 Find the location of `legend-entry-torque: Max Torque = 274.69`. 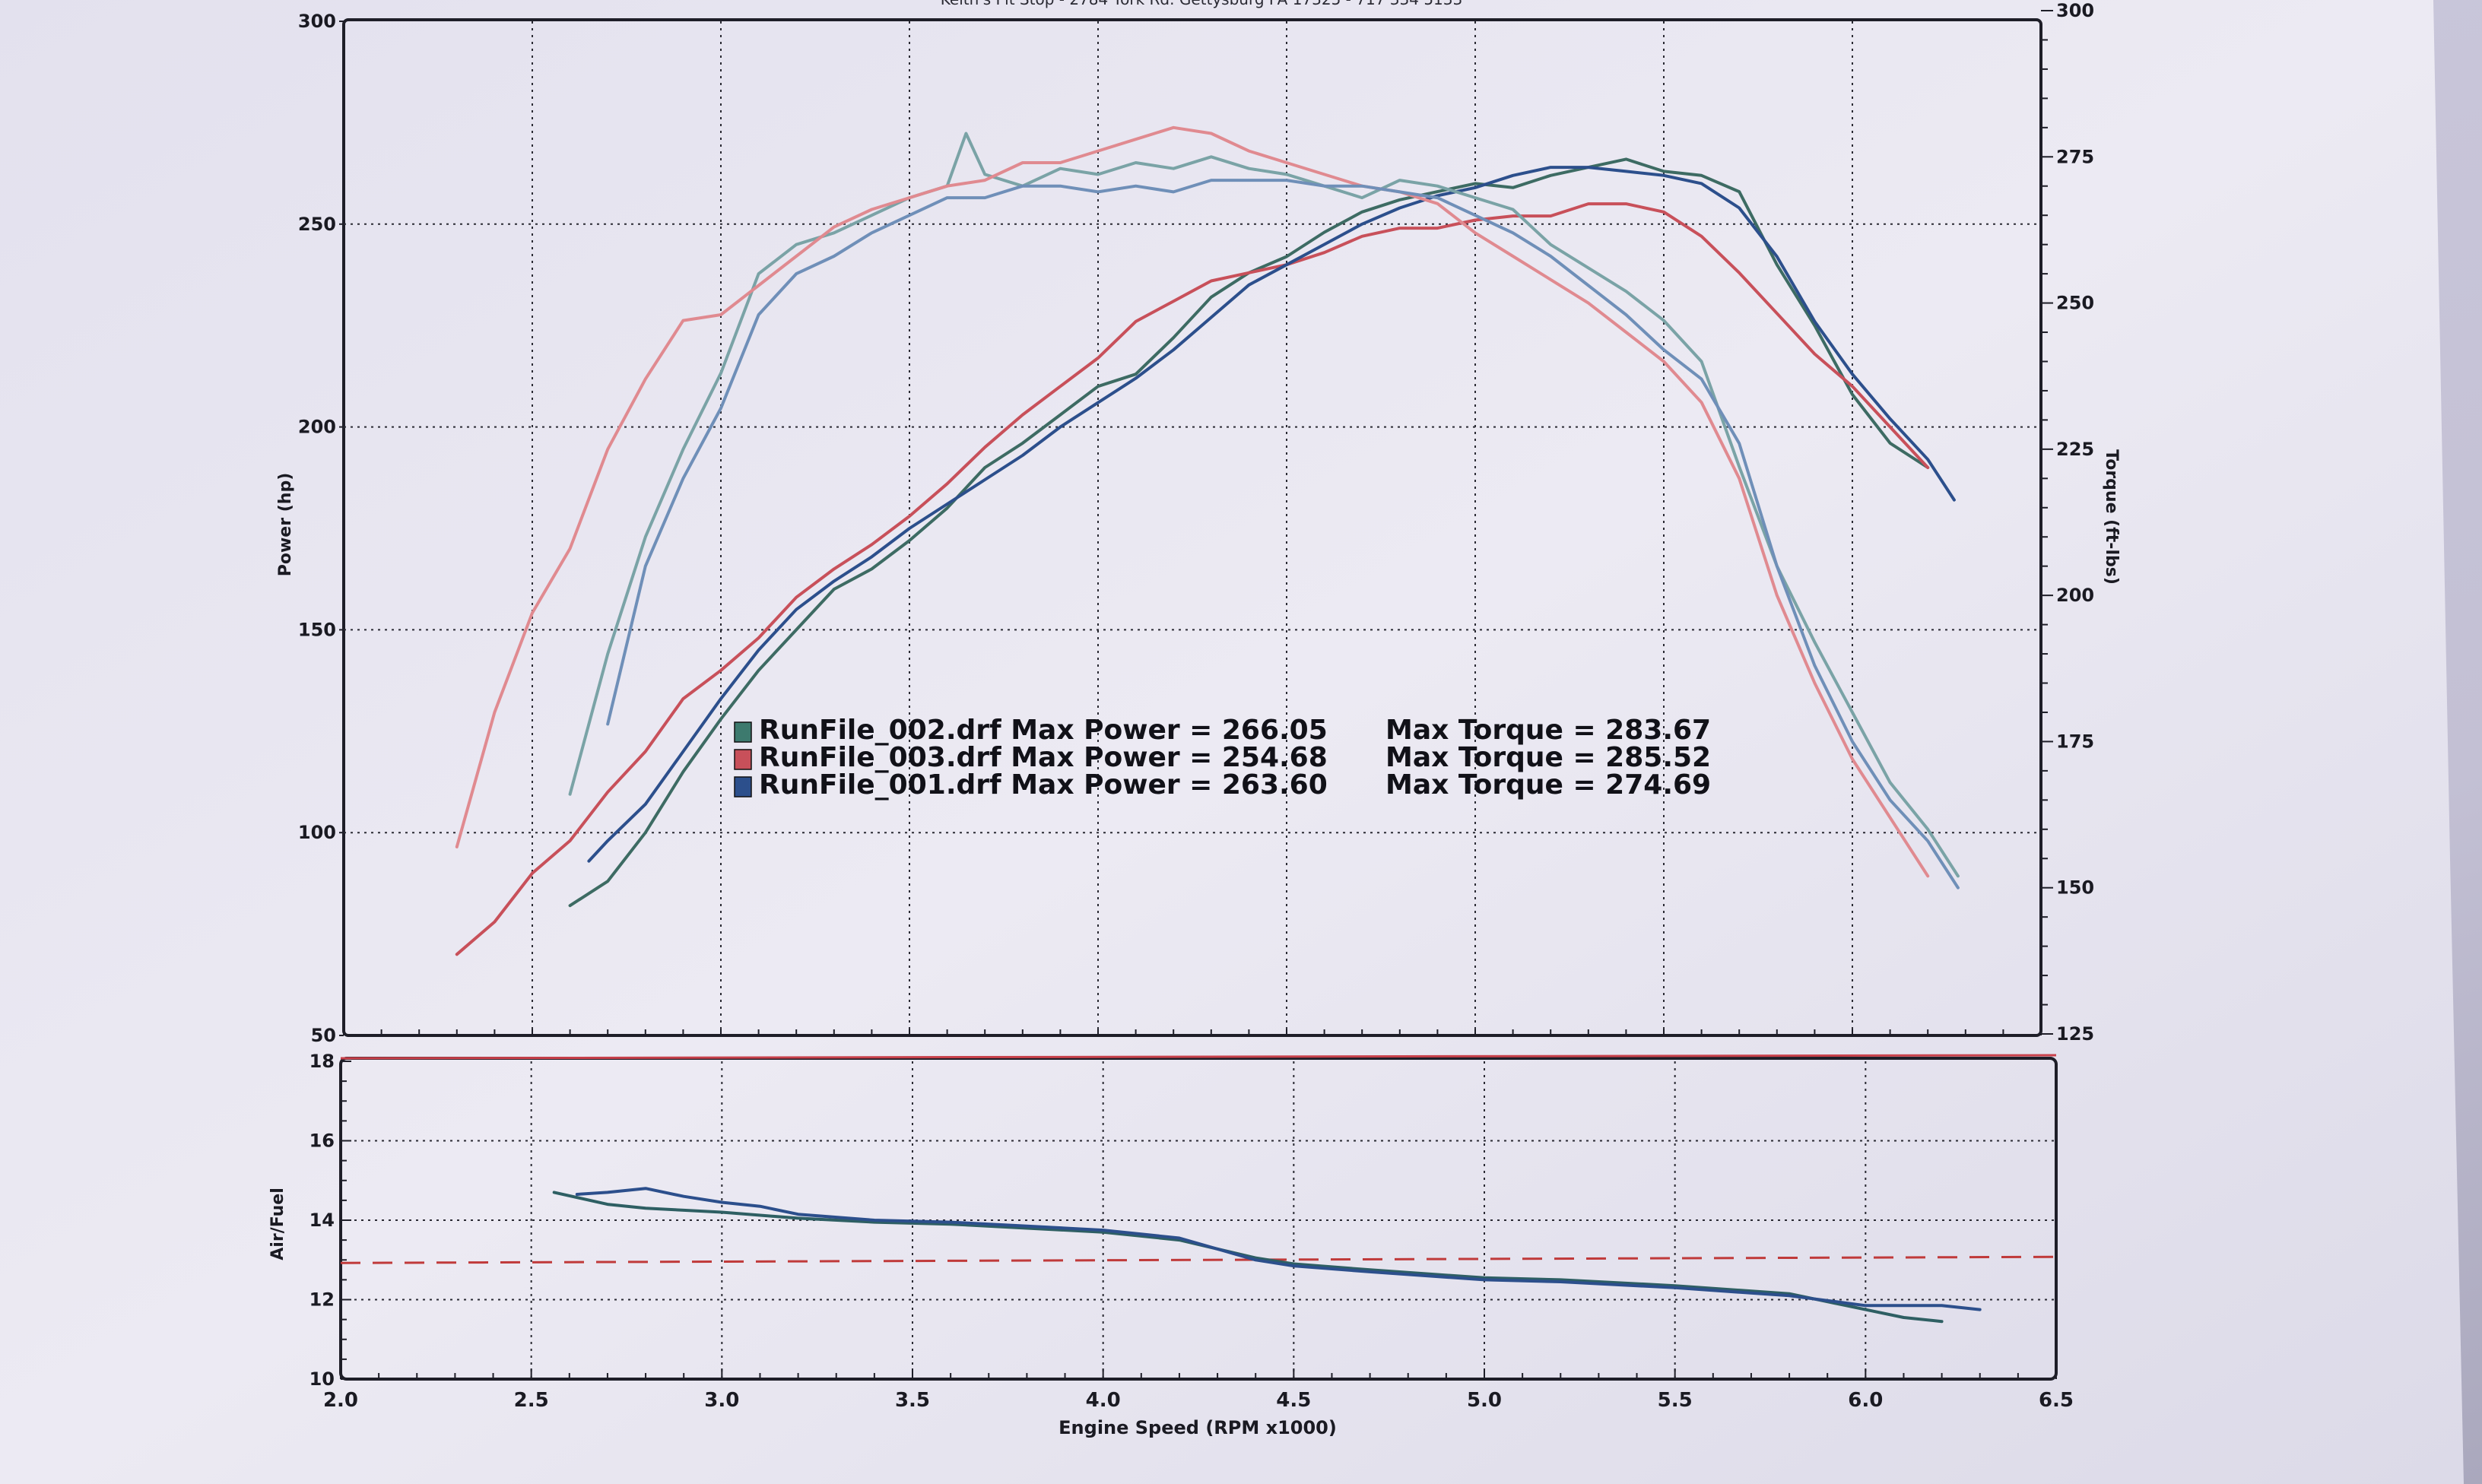

legend-entry-torque: Max Torque = 274.69 is located at coordinates (1548, 785).